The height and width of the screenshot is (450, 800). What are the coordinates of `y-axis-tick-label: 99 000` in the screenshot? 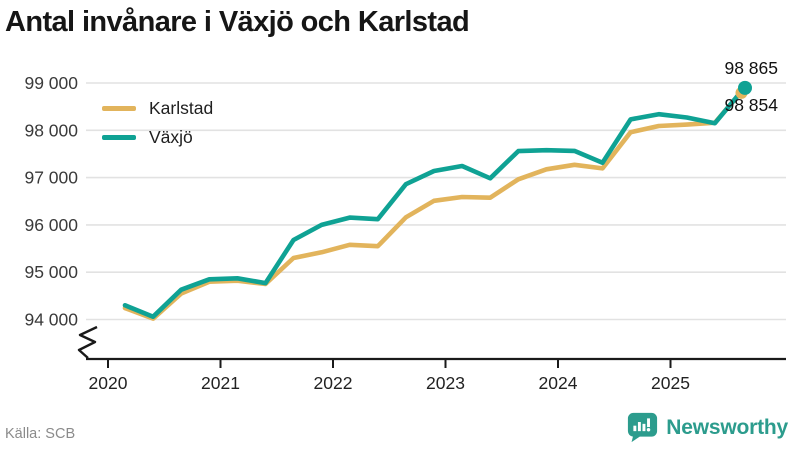 It's located at (51, 83).